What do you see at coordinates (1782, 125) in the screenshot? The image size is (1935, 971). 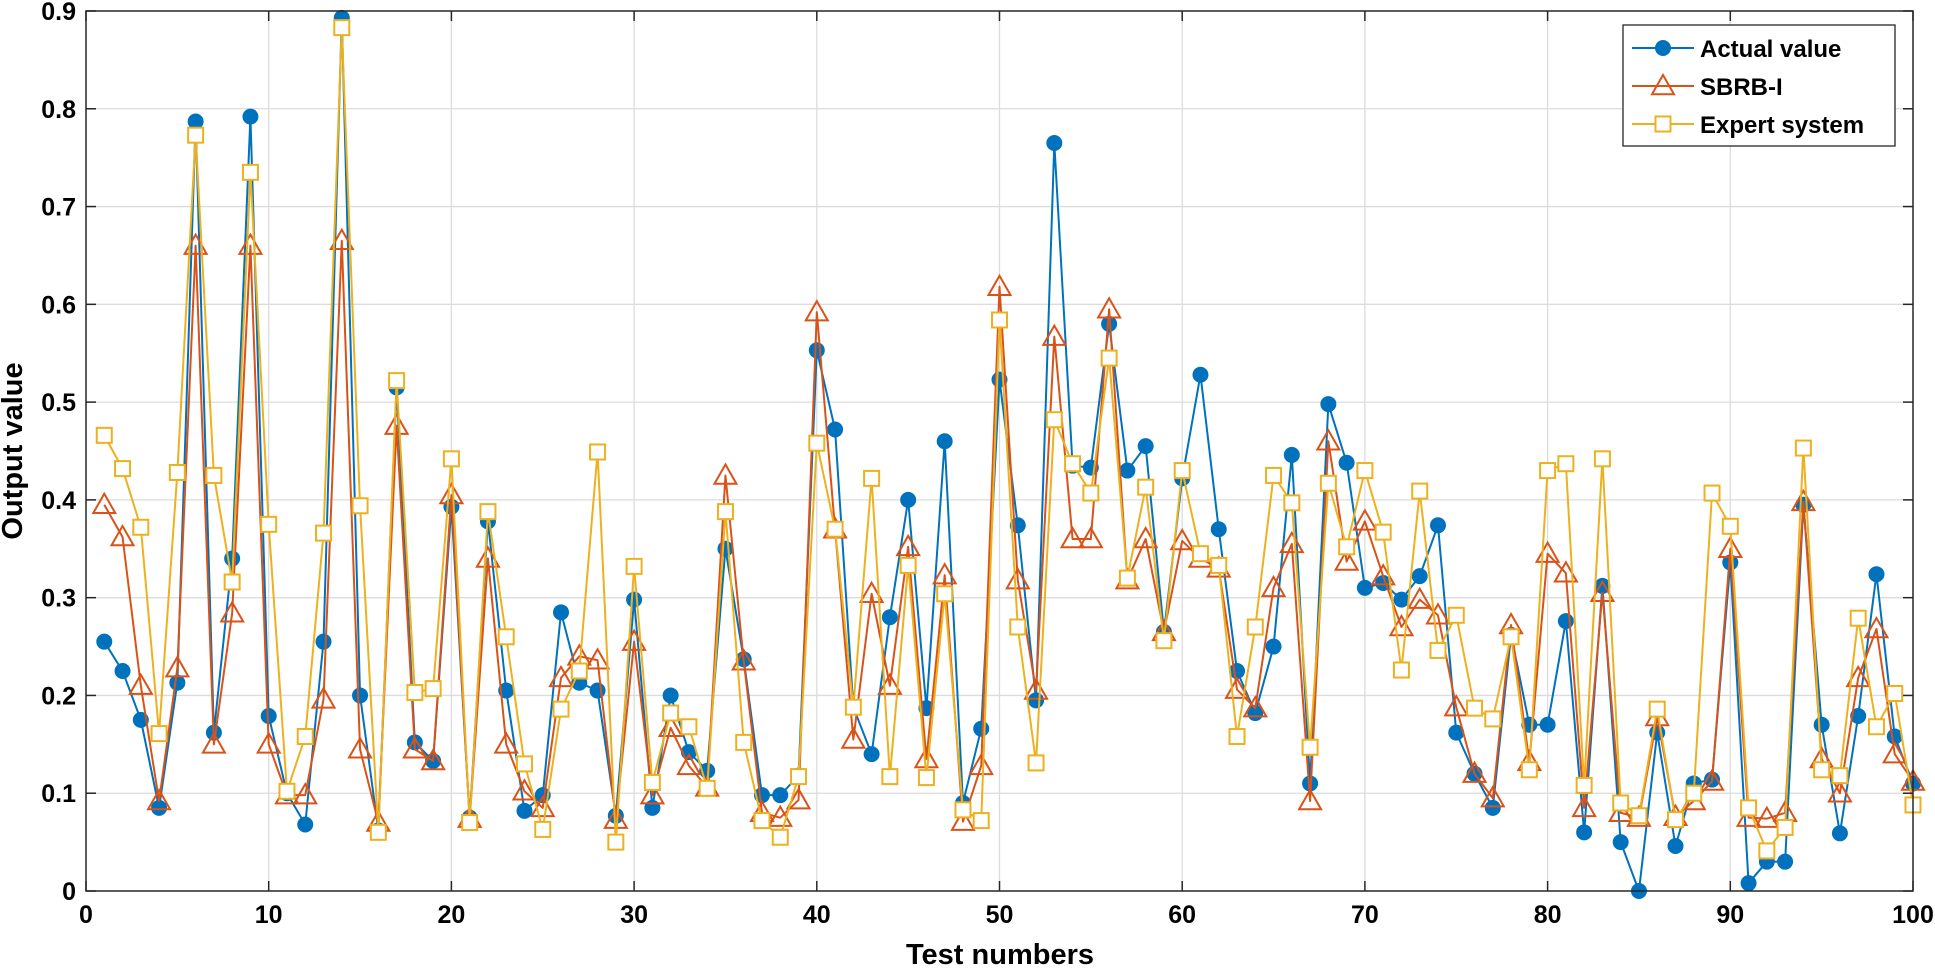 I see `legend-label: Expert system` at bounding box center [1782, 125].